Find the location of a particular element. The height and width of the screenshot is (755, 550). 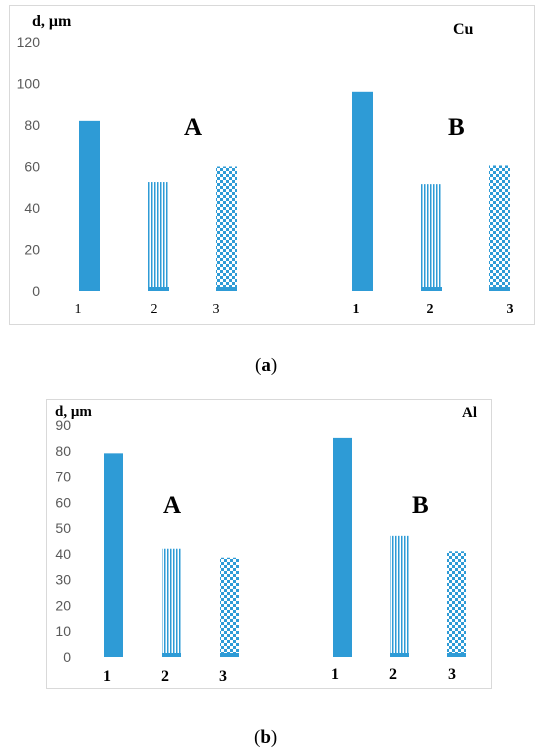

chart-cu-ytick: 80 is located at coordinates (32, 125).